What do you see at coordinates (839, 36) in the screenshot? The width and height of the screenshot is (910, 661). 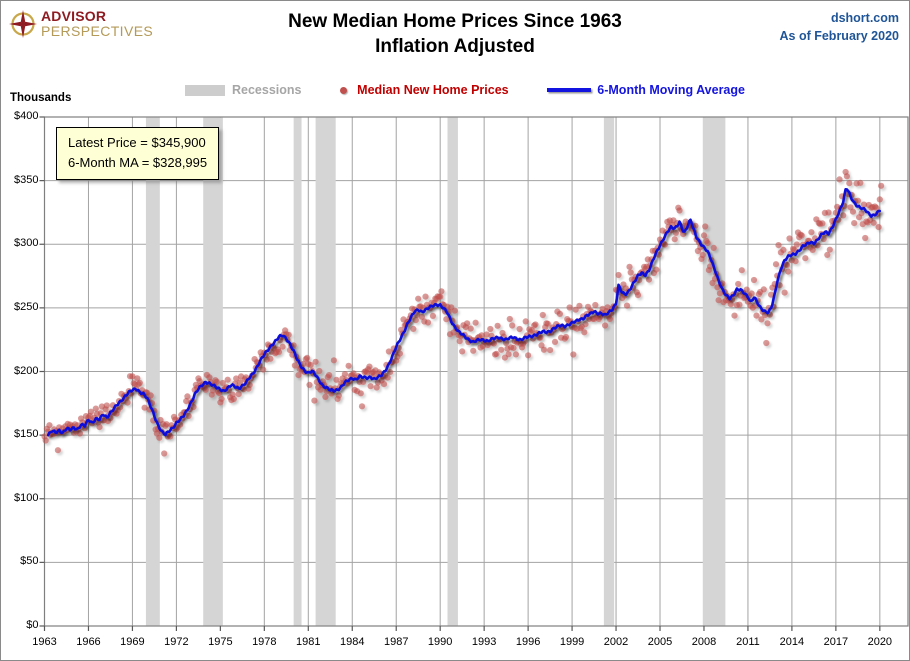 I see `as-of-date: As of February 2020` at bounding box center [839, 36].